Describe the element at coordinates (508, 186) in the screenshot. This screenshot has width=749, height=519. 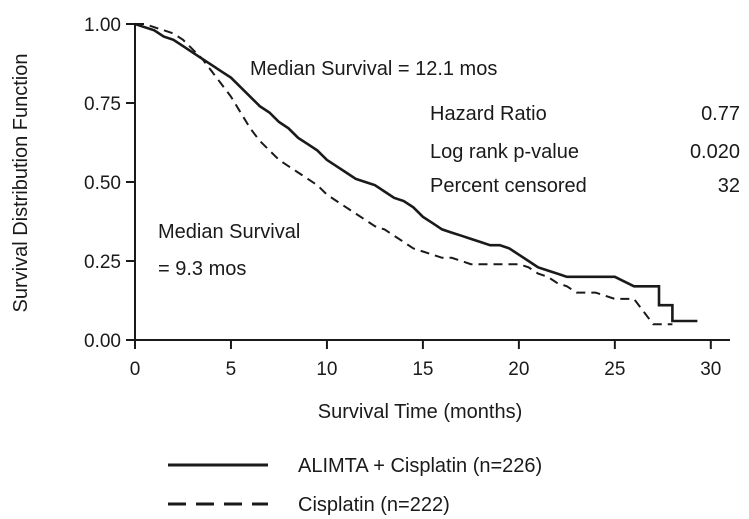
I see `stat-label-percent-censored: Percent censored` at that location.